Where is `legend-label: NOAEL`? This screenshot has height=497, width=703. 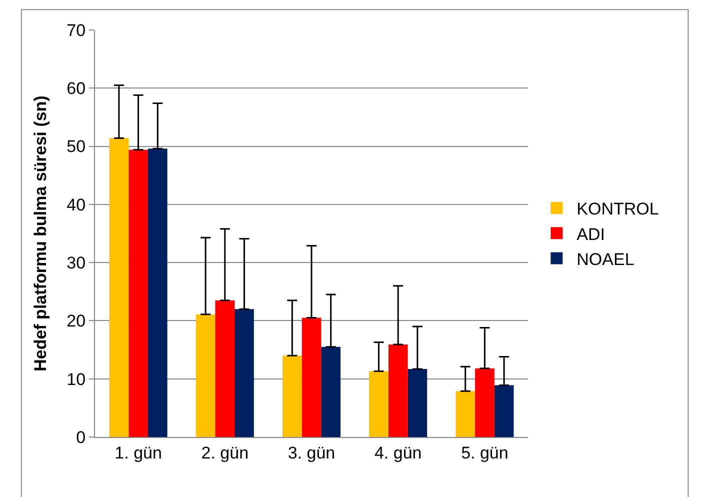 legend-label: NOAEL is located at coordinates (605, 259).